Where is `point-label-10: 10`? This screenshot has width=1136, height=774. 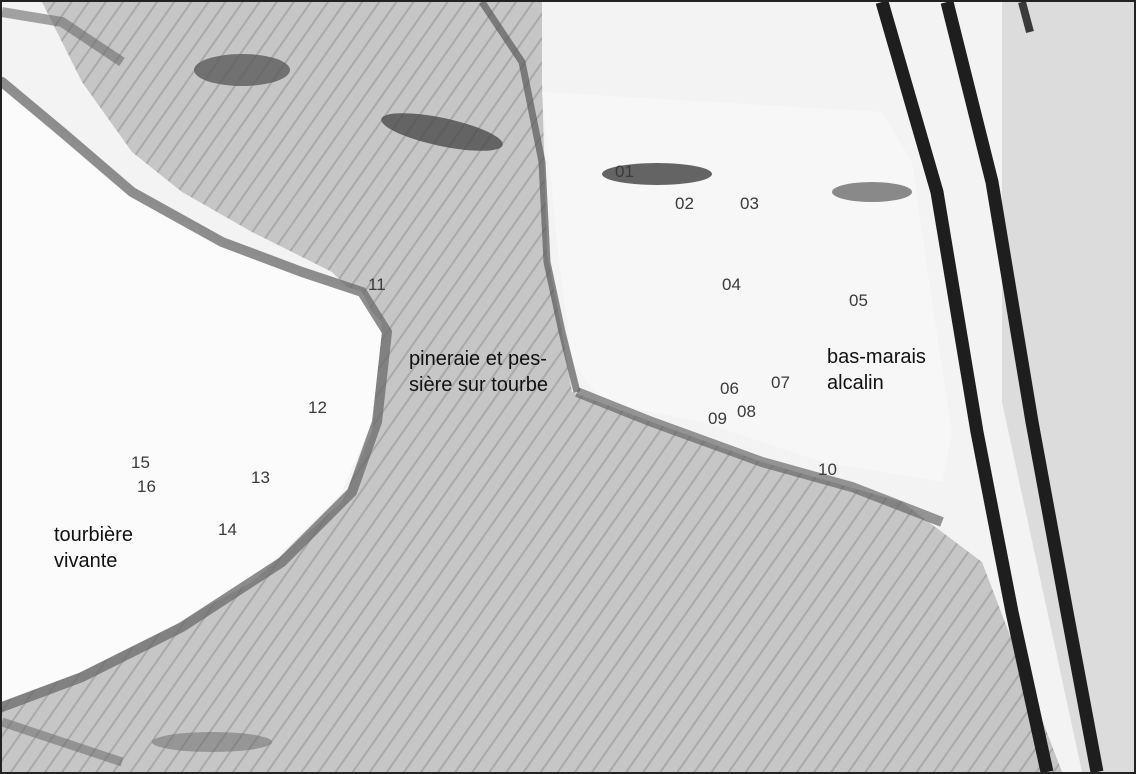
point-label-10: 10 is located at coordinates (827, 469).